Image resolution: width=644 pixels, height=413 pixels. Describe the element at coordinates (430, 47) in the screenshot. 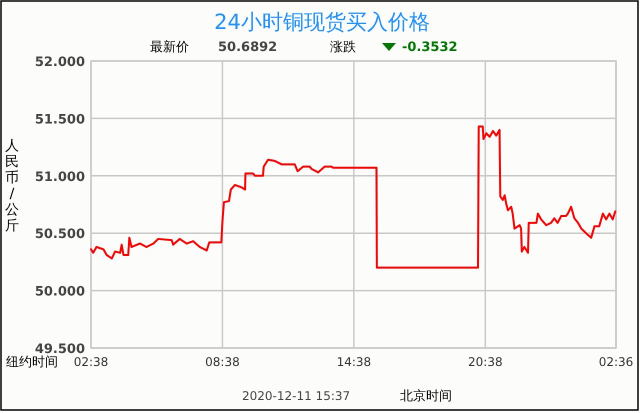

I see `text: -0.3532` at that location.